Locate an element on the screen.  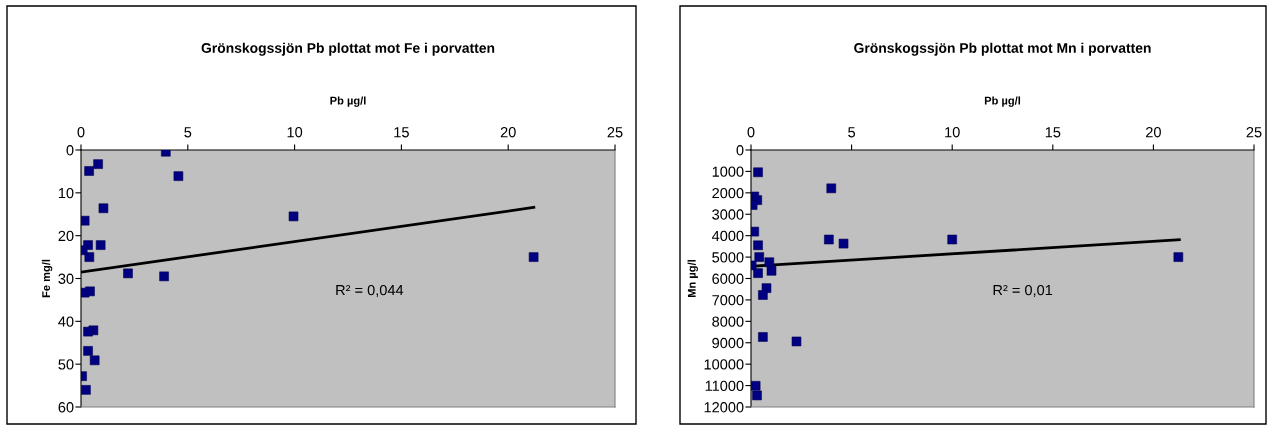
y-tick-label: 12000 is located at coordinates (724, 407).